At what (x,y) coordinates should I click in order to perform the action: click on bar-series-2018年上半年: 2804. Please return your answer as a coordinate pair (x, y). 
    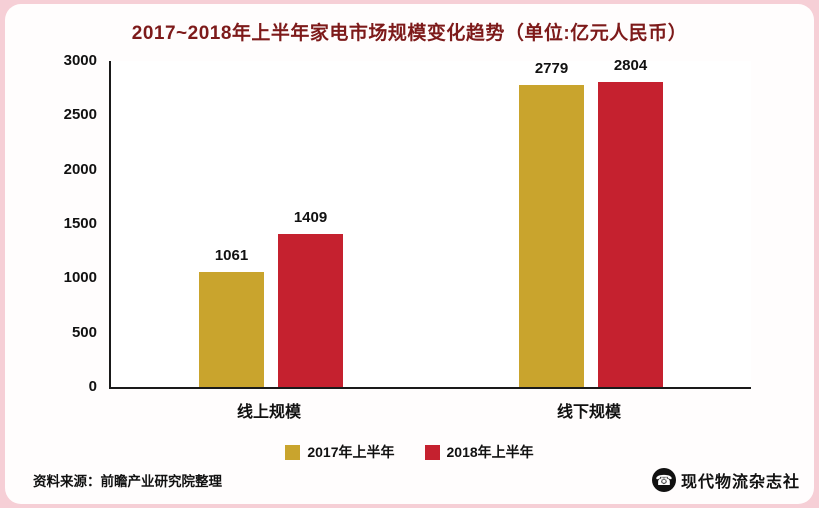
    Looking at the image, I should click on (630, 222).